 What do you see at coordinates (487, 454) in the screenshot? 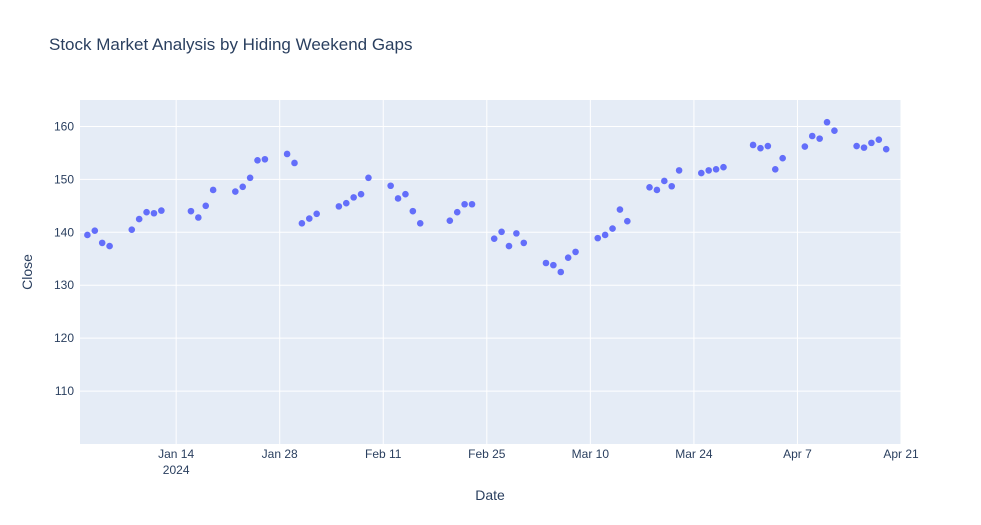
I see `x-tick-label: Feb 25` at bounding box center [487, 454].